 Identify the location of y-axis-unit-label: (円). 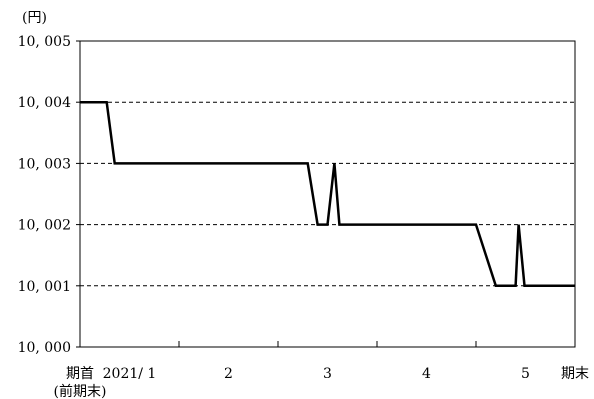
(34, 18).